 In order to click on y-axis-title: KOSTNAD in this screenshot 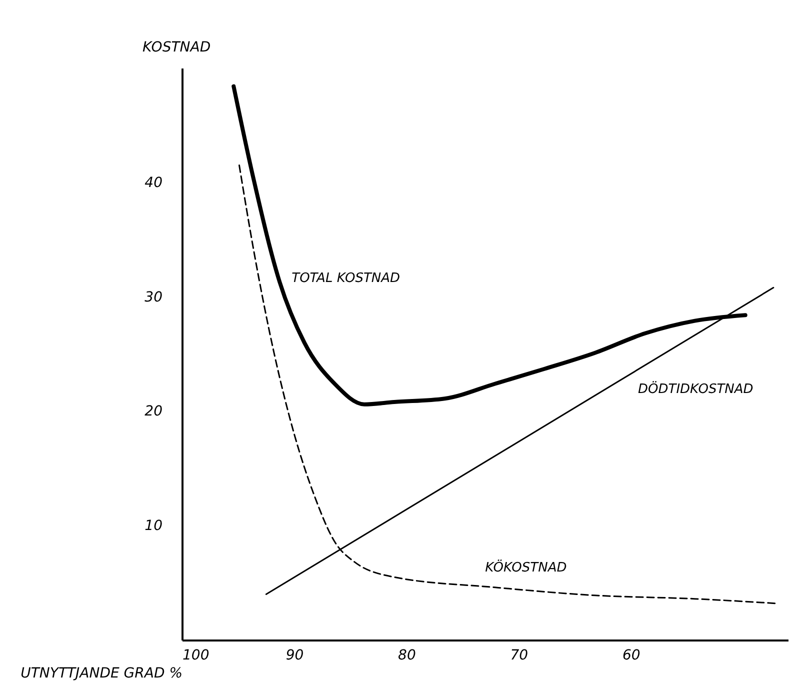, I will do `click(176, 48)`.